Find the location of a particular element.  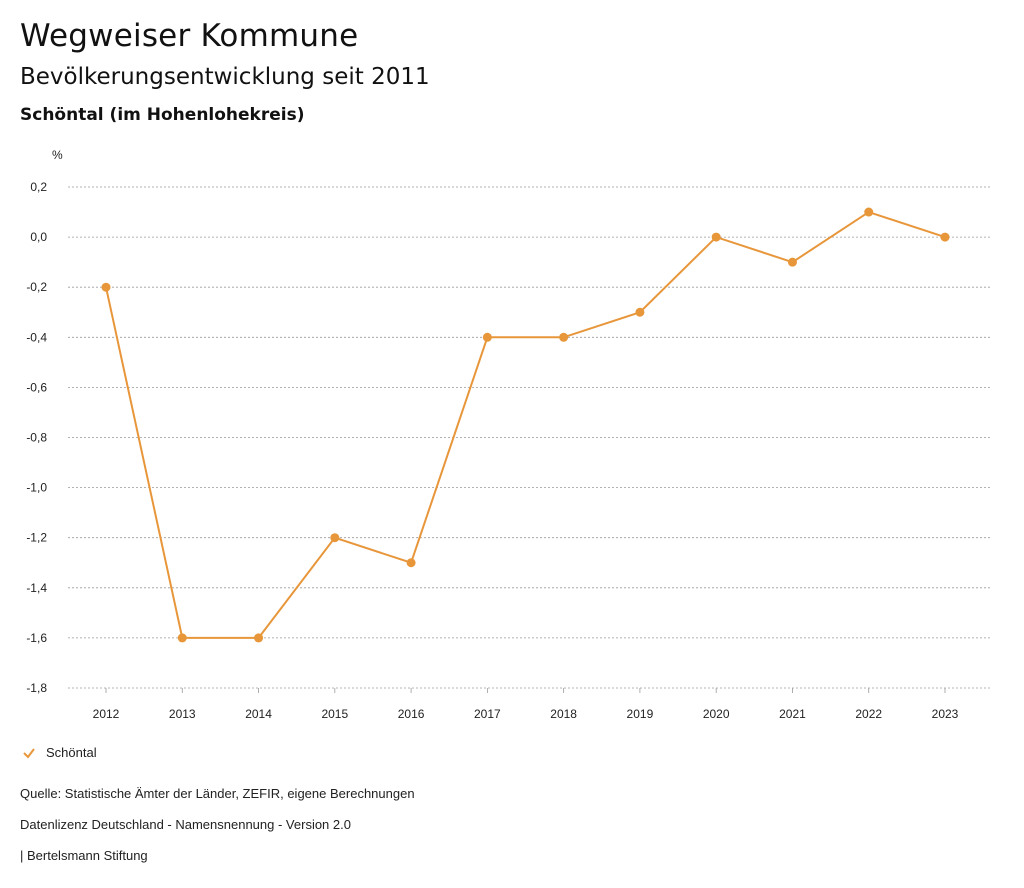

y-tick-label: 0,2 is located at coordinates (38, 187).